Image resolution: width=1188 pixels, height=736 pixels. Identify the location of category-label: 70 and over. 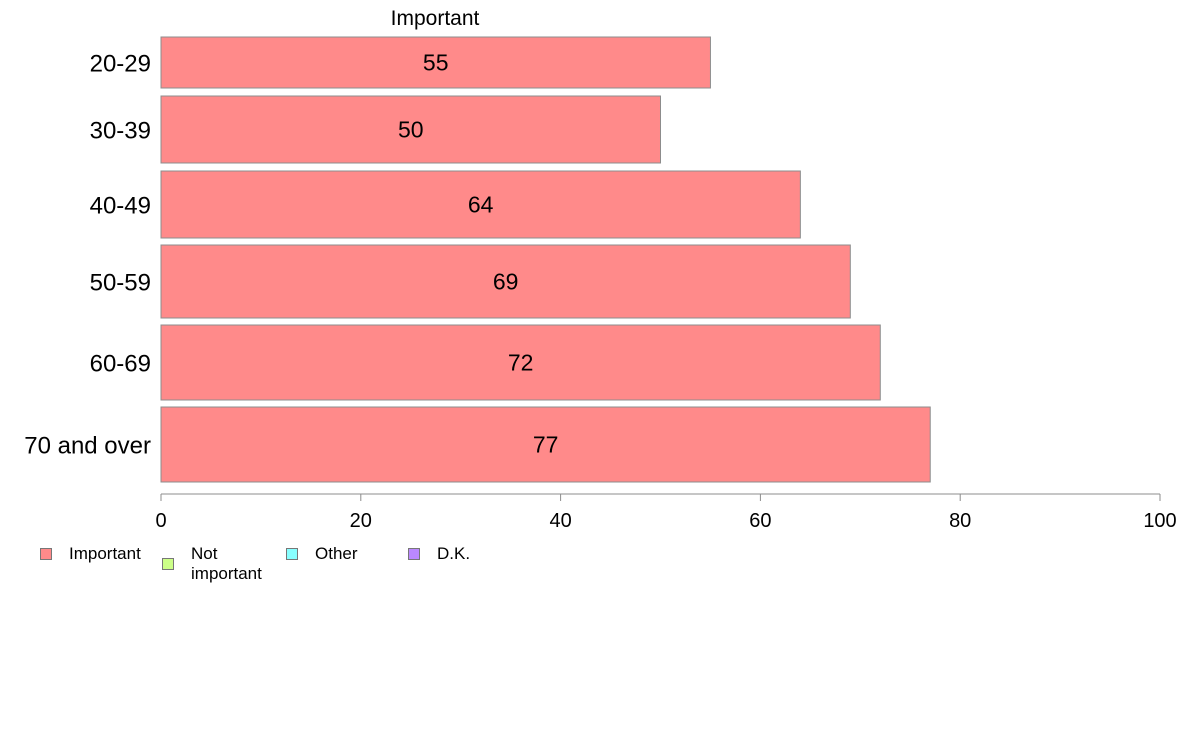
(87, 446).